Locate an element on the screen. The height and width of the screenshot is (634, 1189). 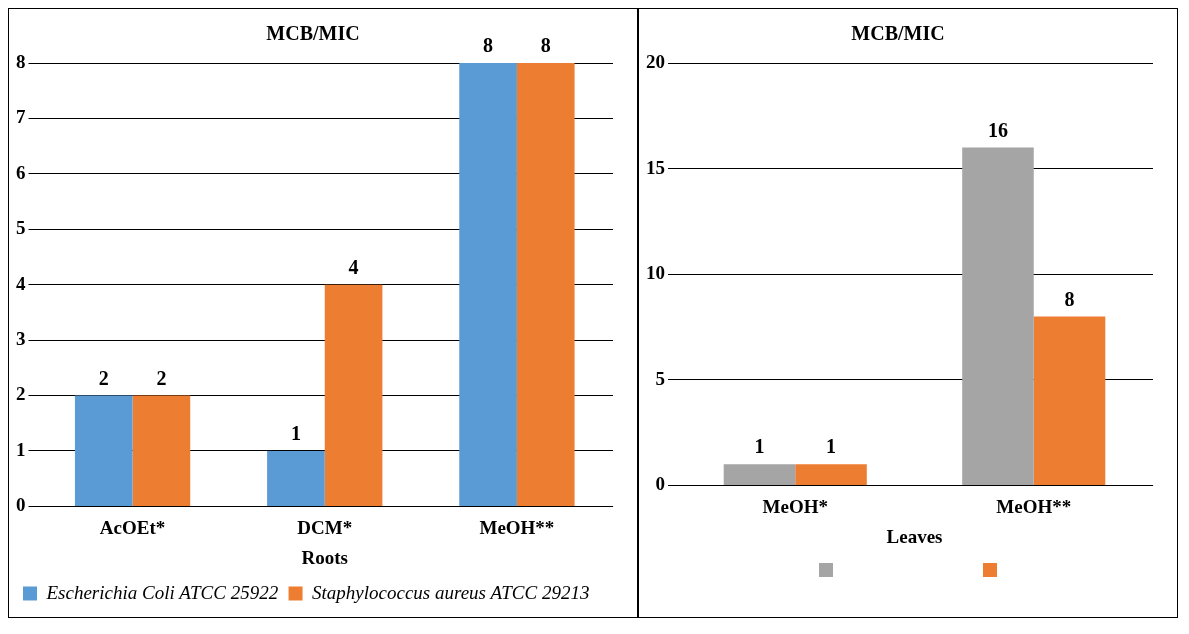
y-tick-label: 15 is located at coordinates (655, 167).